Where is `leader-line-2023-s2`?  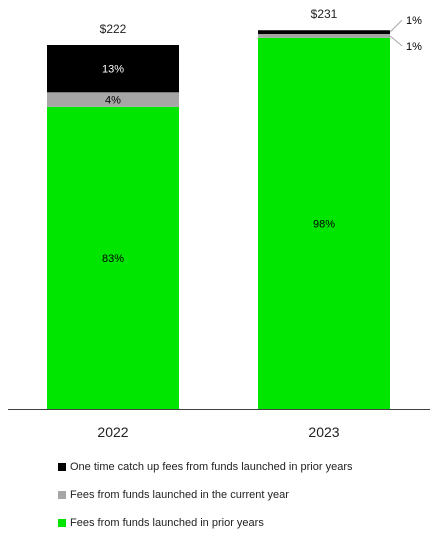
leader-line-2023-s2 is located at coordinates (396, 26).